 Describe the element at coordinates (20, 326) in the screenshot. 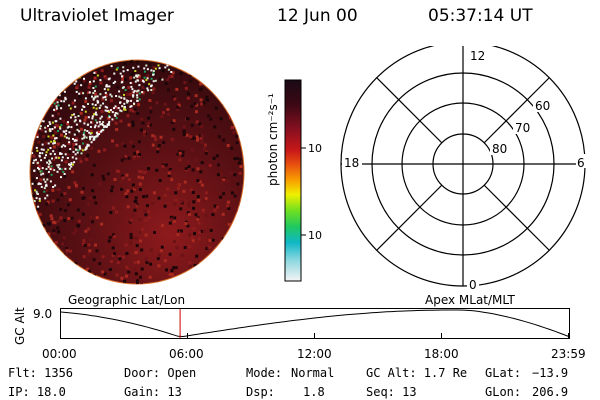

I see `timeline-y-label: GC Alt` at that location.